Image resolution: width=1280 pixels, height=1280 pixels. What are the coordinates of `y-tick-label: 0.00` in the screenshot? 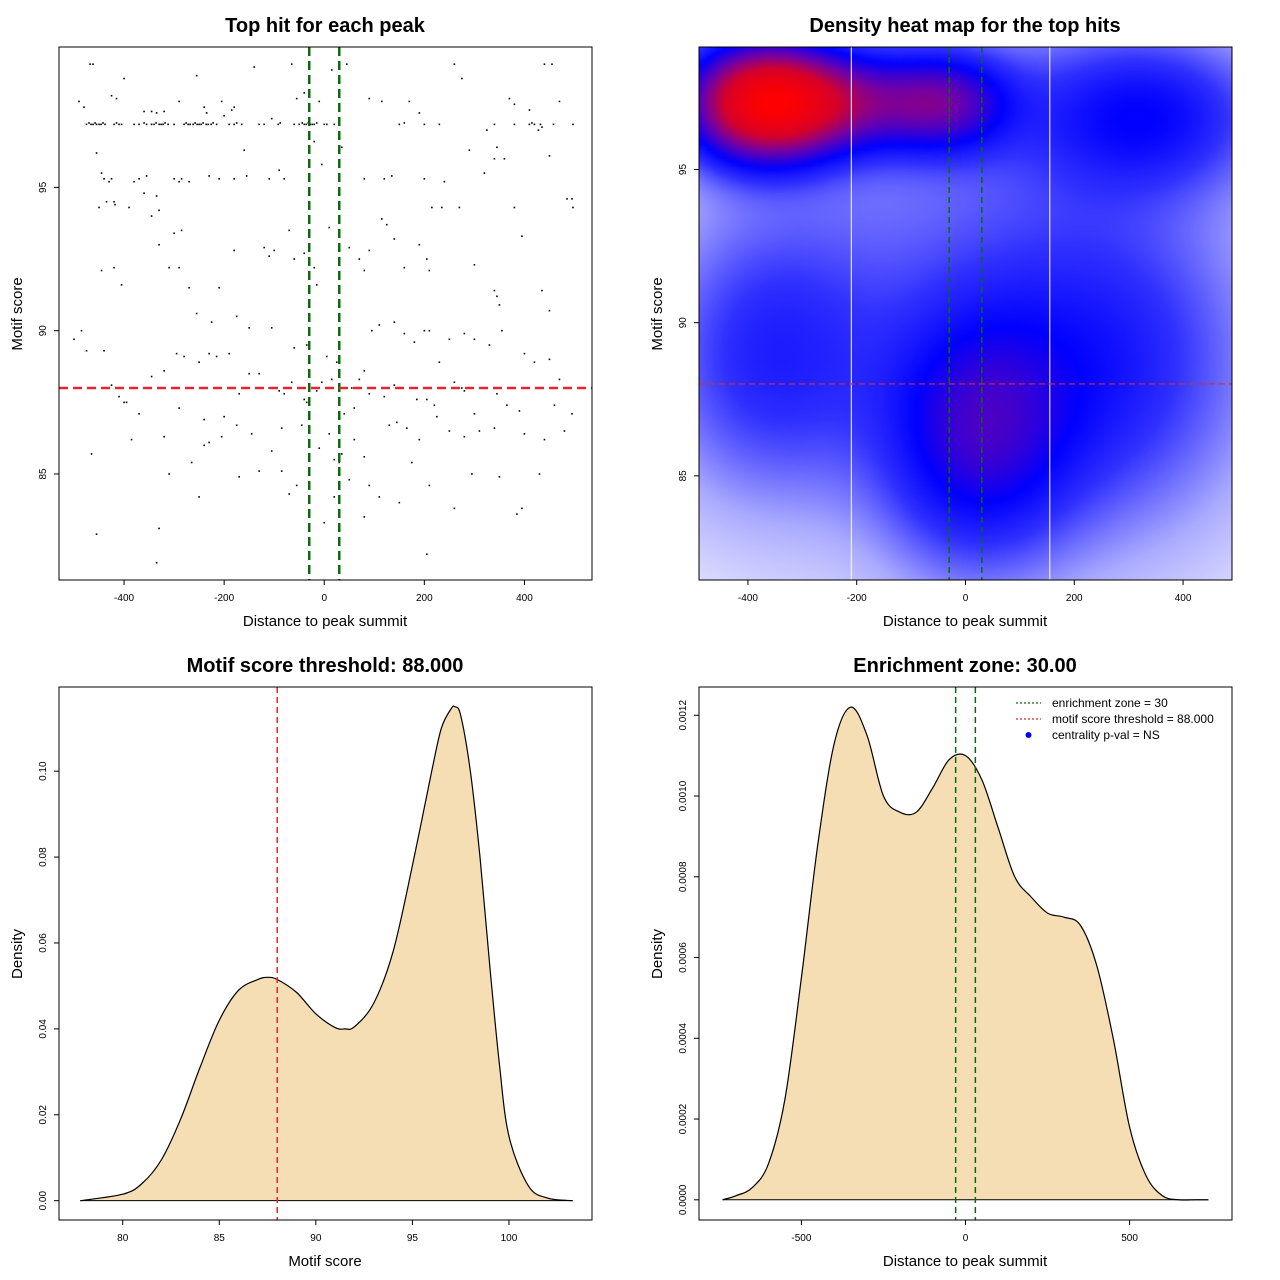 It's located at (43, 1201).